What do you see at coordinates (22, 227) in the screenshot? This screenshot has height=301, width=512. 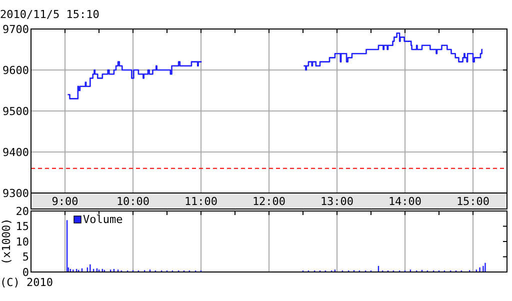 I see `y-tick-label: 15` at bounding box center [22, 227].